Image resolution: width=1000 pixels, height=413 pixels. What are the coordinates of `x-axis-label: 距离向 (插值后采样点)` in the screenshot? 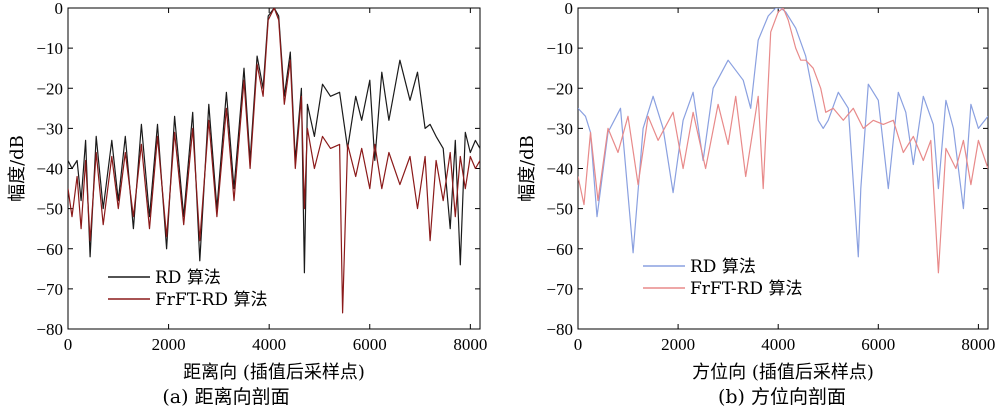 It's located at (274, 372).